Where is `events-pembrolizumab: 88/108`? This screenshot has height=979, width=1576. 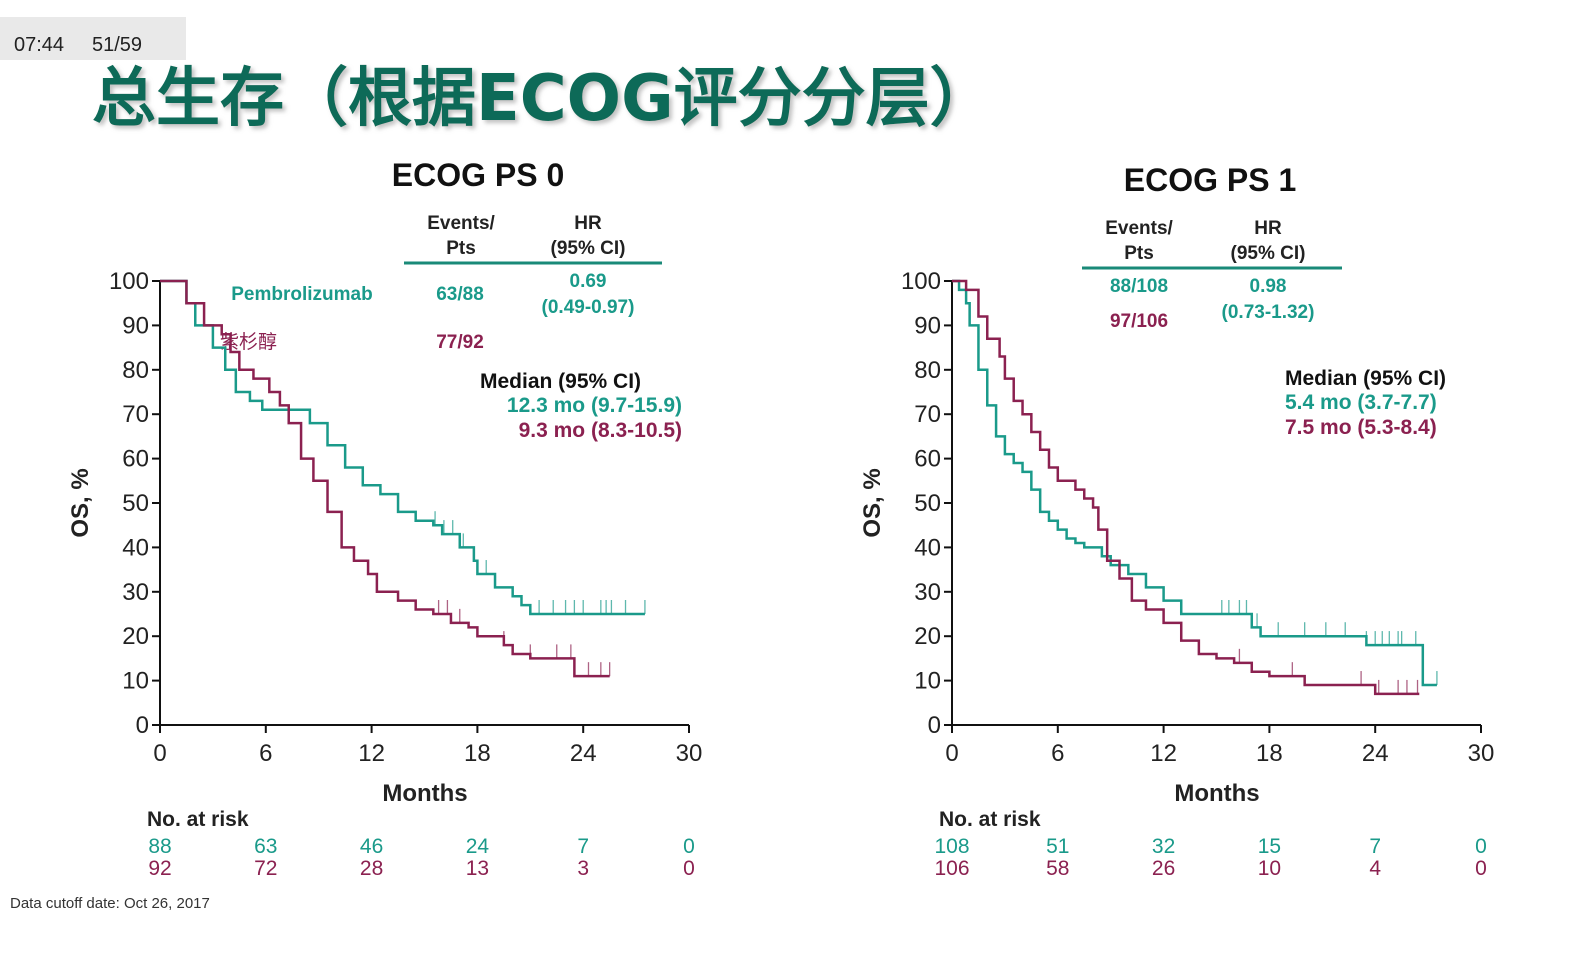 events-pembrolizumab: 88/108 is located at coordinates (1139, 286).